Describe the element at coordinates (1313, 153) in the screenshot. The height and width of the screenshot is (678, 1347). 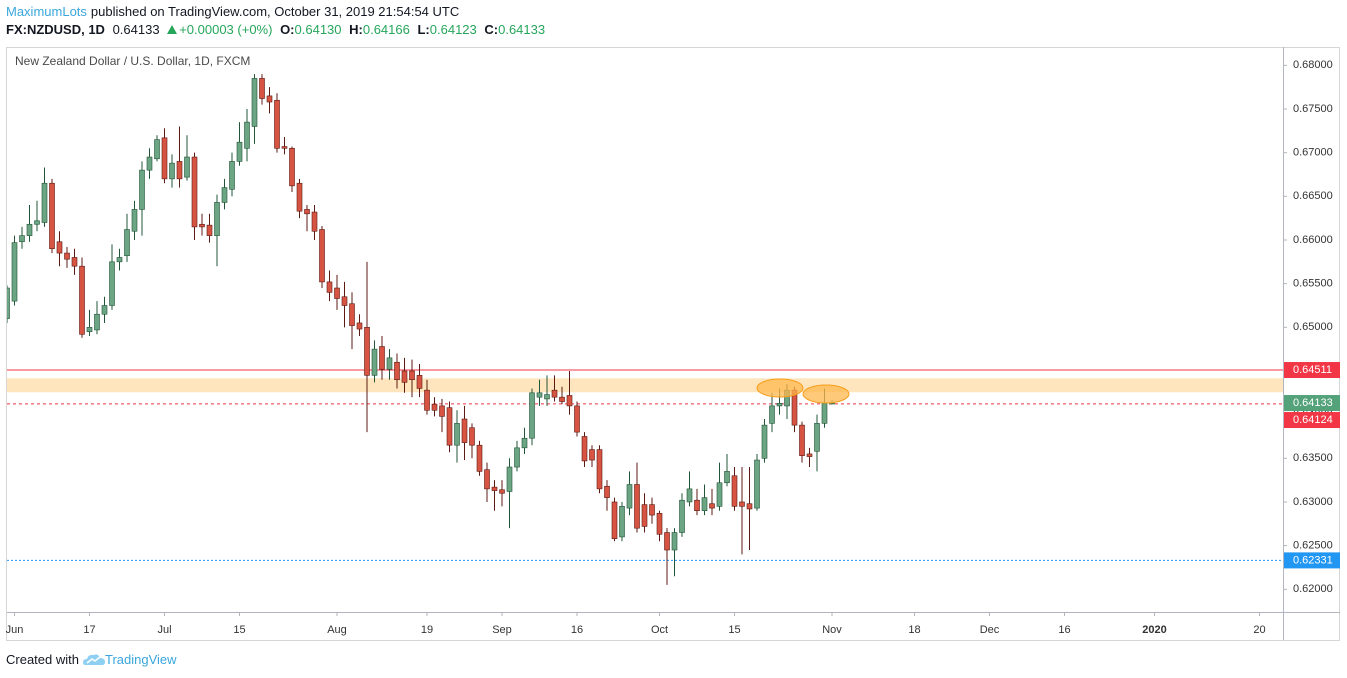
I see `y-tick-label: 0.67000` at that location.